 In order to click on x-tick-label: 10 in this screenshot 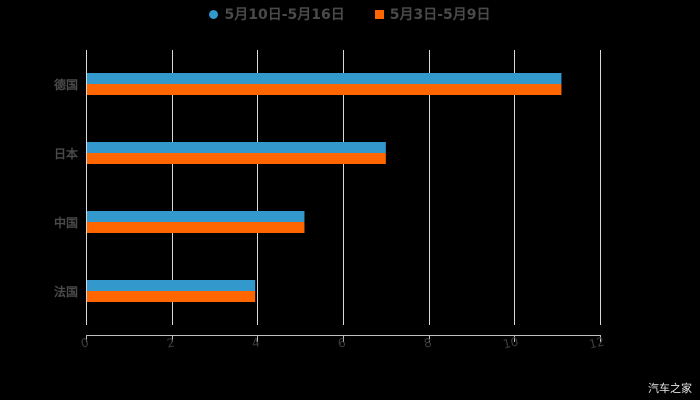, I will do `click(510, 343)`.